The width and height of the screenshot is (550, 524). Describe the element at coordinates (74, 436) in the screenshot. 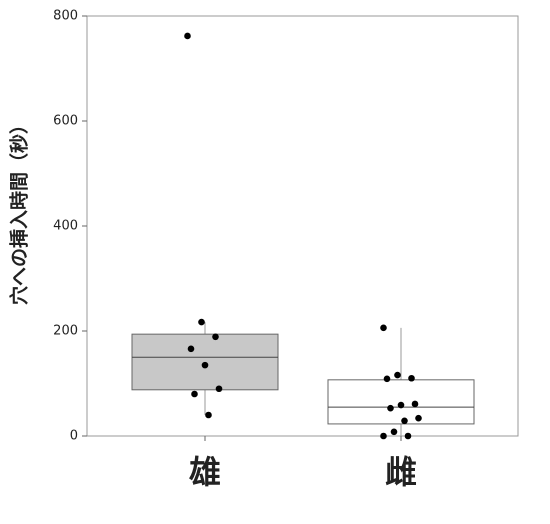

I see `y-tick-label: 0` at that location.